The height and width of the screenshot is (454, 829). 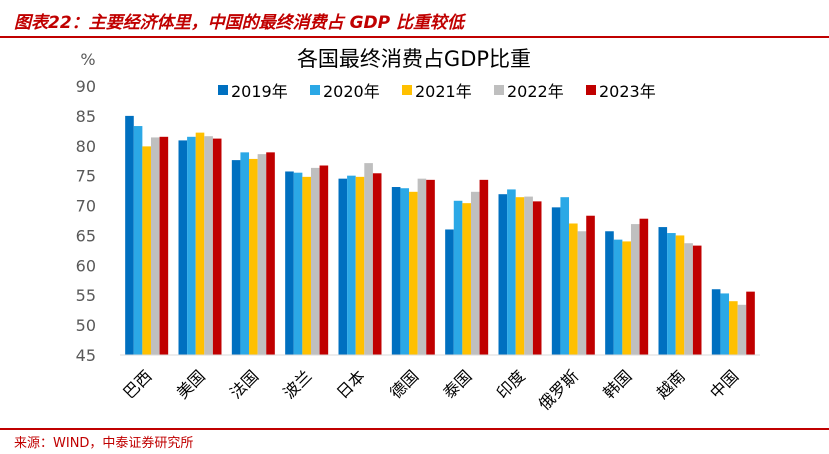 What do you see at coordinates (414, 37) in the screenshot?
I see `title-divider` at bounding box center [414, 37].